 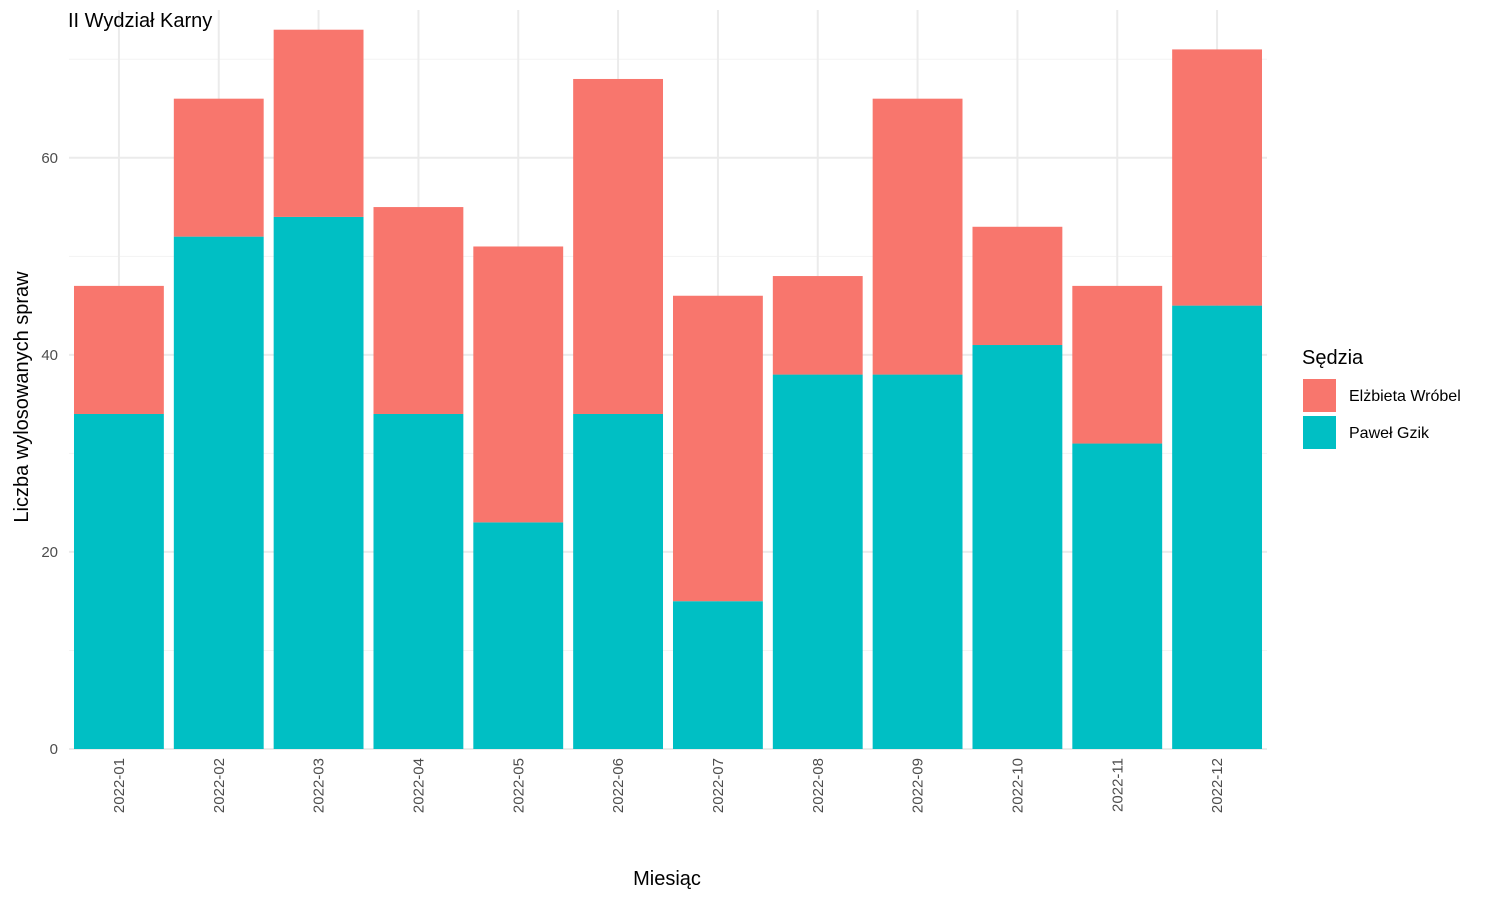 I want to click on y-tick-label: 60, so click(x=49, y=158).